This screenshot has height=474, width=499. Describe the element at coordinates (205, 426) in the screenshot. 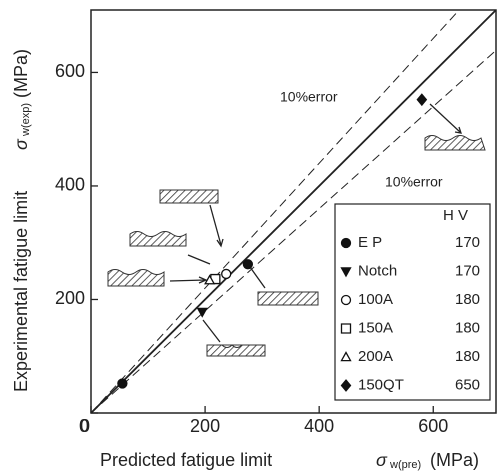

I see `x-tick-label: 200` at that location.